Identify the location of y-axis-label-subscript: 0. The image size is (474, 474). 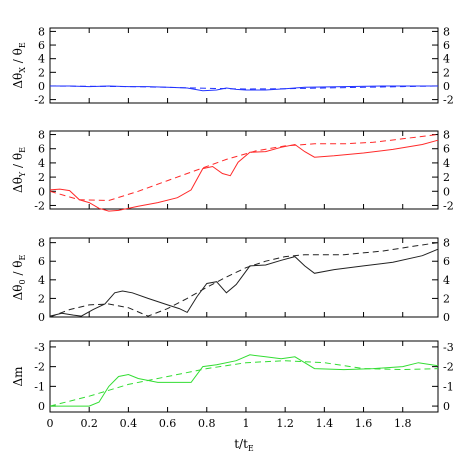
(22, 281).